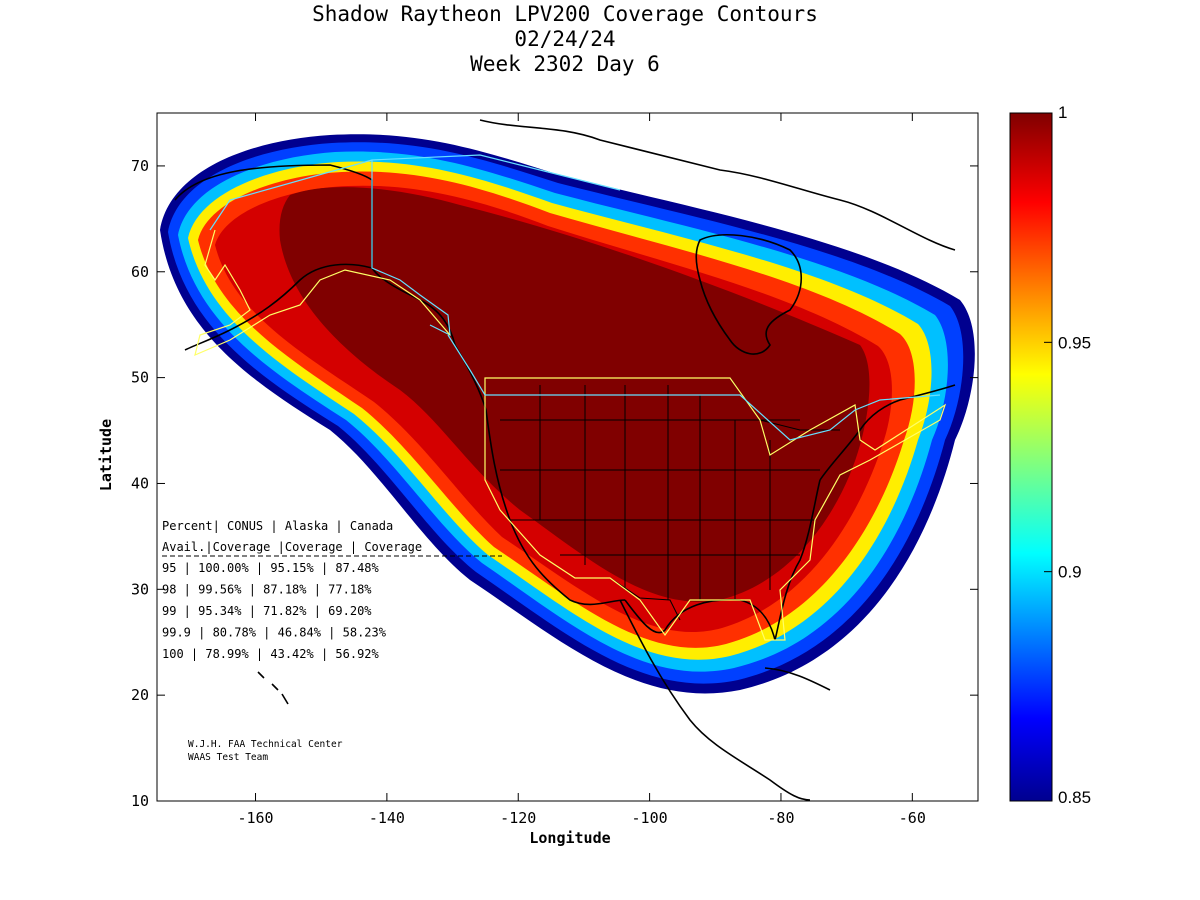  What do you see at coordinates (140, 483) in the screenshot?
I see `y-tick-label: 40` at bounding box center [140, 483].